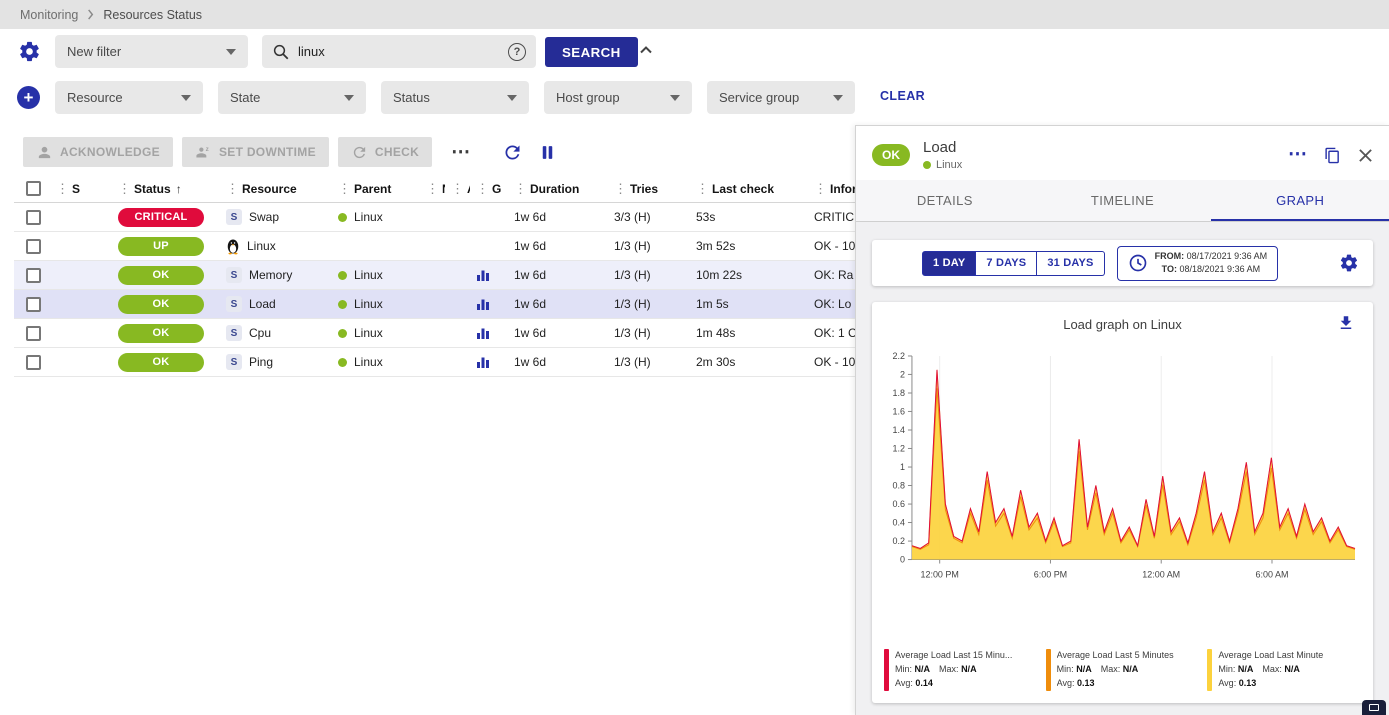 Image resolution: width=1389 pixels, height=715 pixels. What do you see at coordinates (646, 51) in the screenshot?
I see `collapse-filters-icon` at bounding box center [646, 51].